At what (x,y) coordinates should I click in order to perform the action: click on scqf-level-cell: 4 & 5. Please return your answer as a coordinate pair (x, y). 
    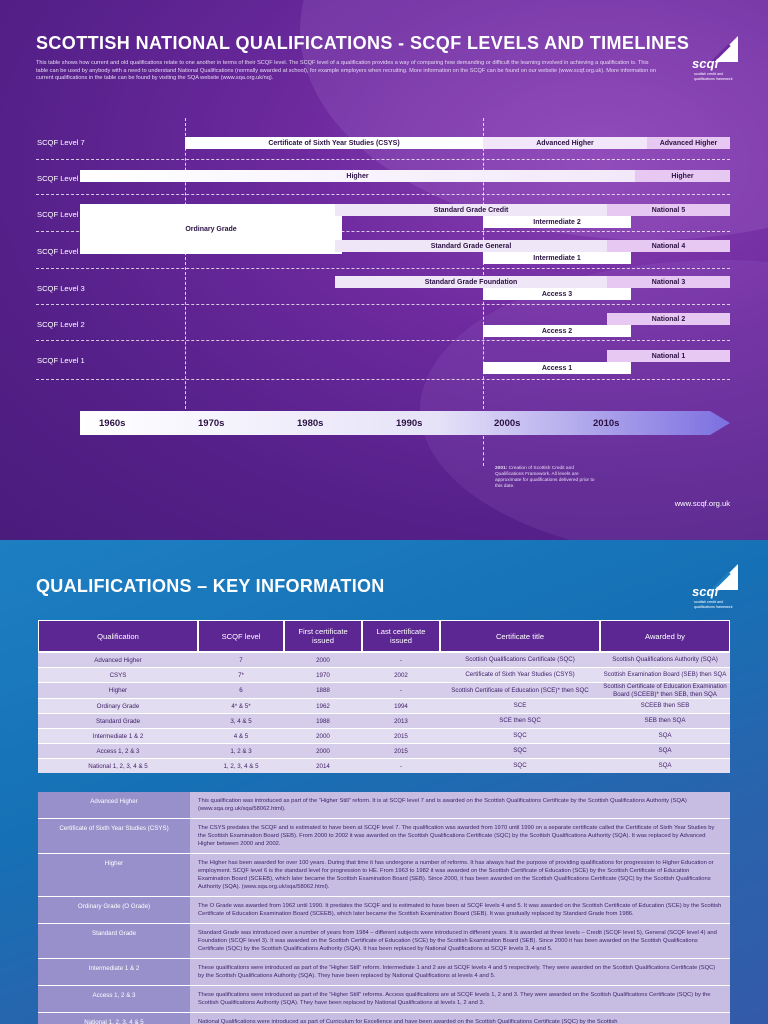
    Looking at the image, I should click on (241, 736).